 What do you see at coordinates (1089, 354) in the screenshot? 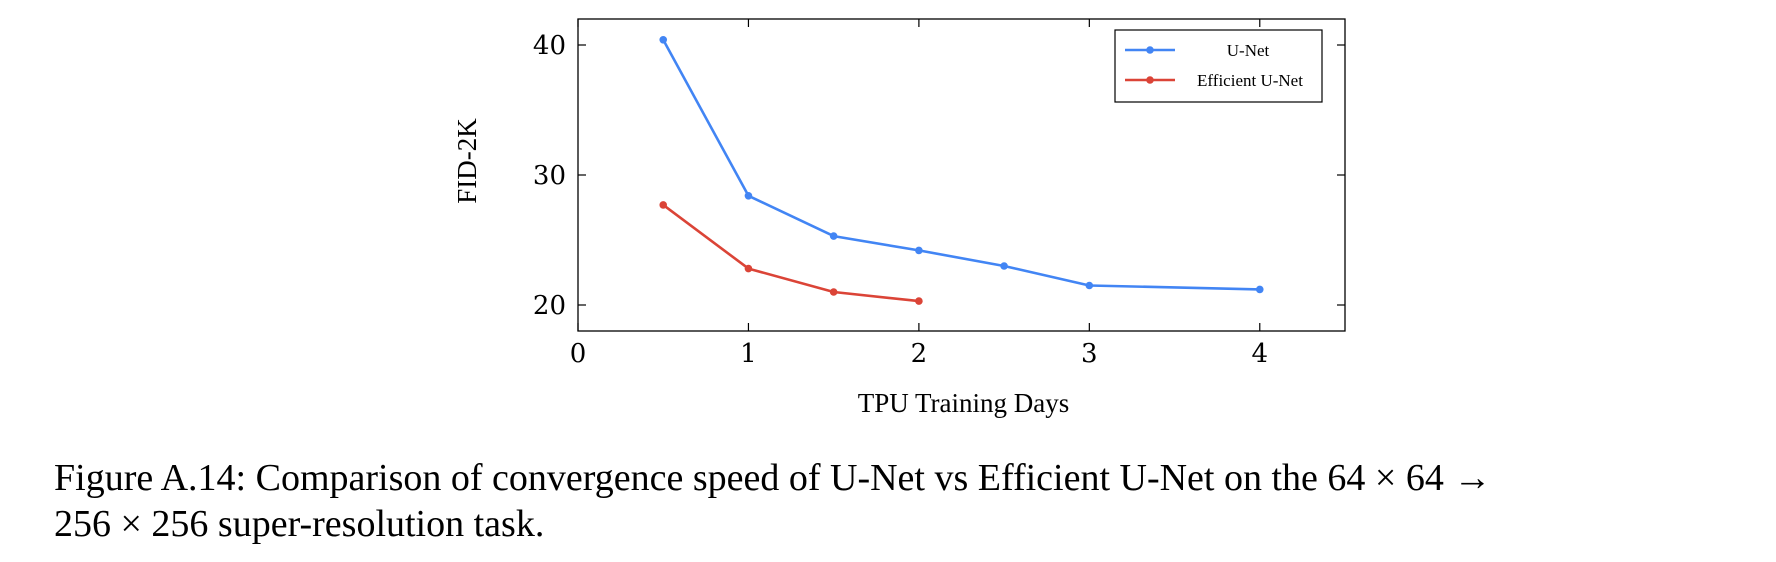
I see `x-tick-label: 3` at bounding box center [1089, 354].